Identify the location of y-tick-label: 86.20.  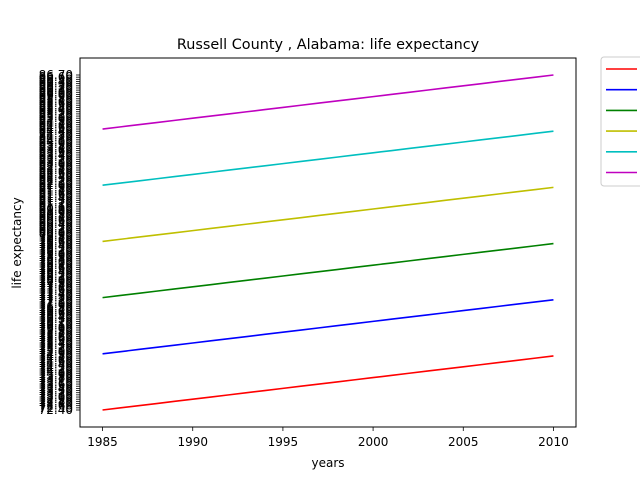
(56, 88).